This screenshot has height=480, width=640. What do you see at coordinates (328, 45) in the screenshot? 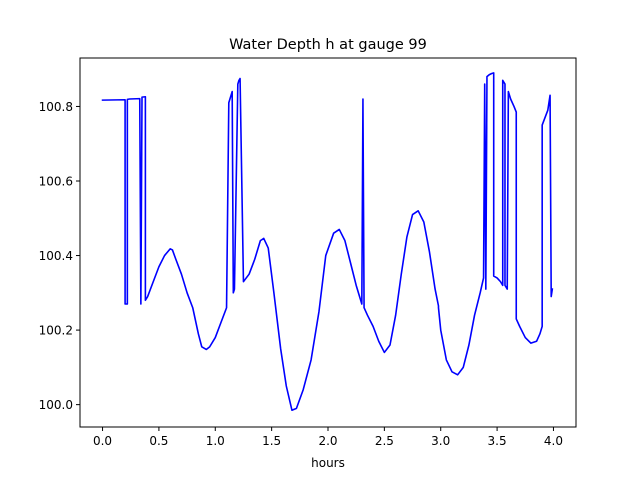
I see `chart-title: Water Depth h at gauge 99` at bounding box center [328, 45].